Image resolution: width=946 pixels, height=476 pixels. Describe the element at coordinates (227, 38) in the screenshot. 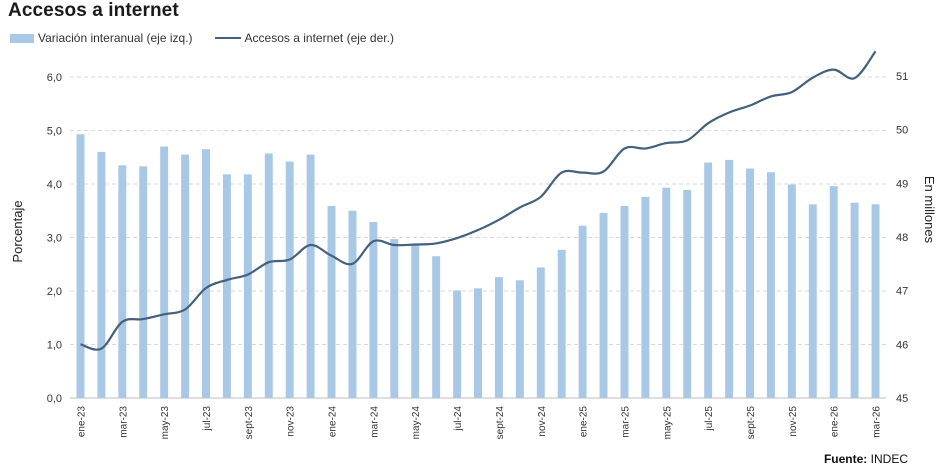

I see `legend-line-swatch` at that location.